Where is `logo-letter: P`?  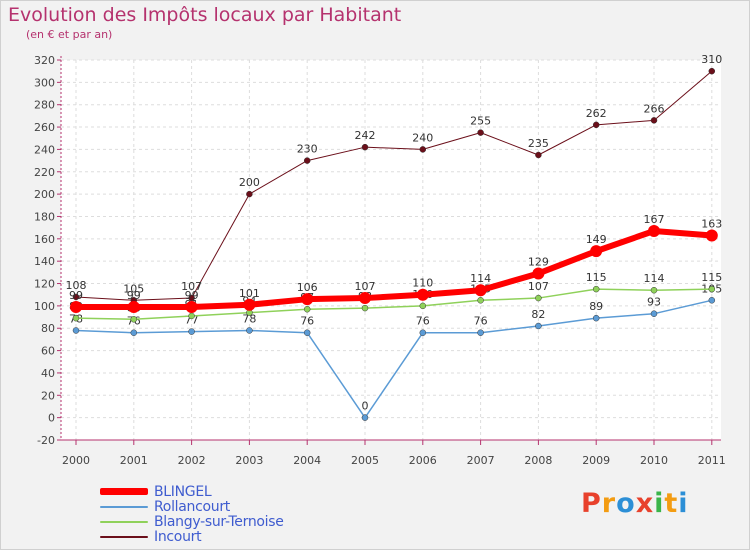
logo-letter: P is located at coordinates (591, 503).